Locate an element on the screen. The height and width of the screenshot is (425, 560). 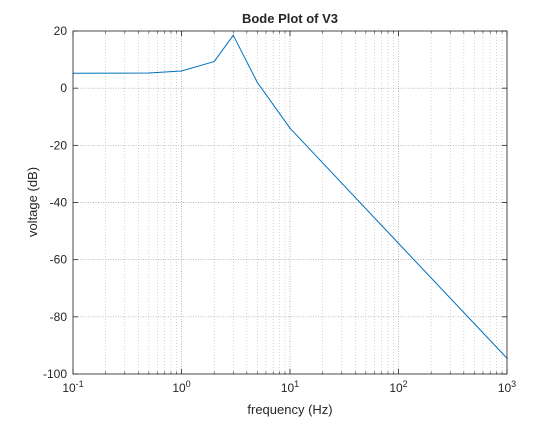
y-tick-label: 20 is located at coordinates (61, 31).